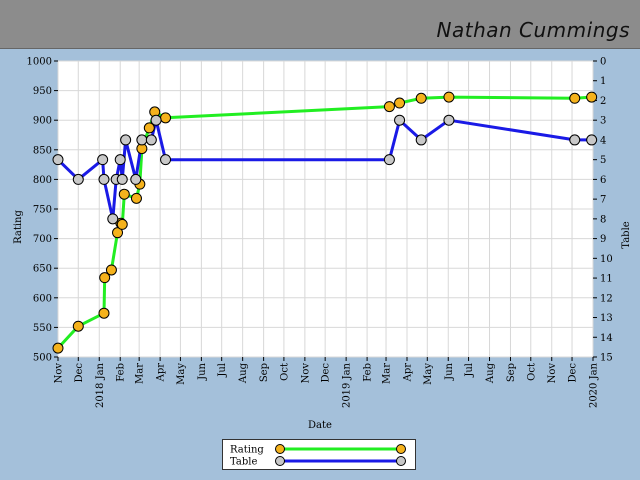  I want to click on y-tick-label: 750, so click(42, 210).